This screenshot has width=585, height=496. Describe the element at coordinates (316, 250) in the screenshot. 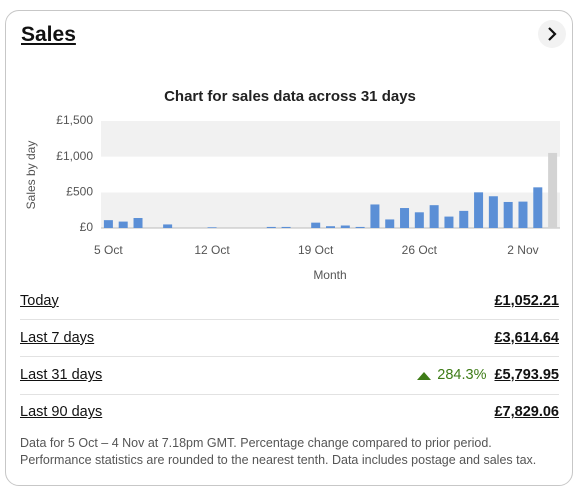

I see `x-tick-label: 19 Oct` at that location.